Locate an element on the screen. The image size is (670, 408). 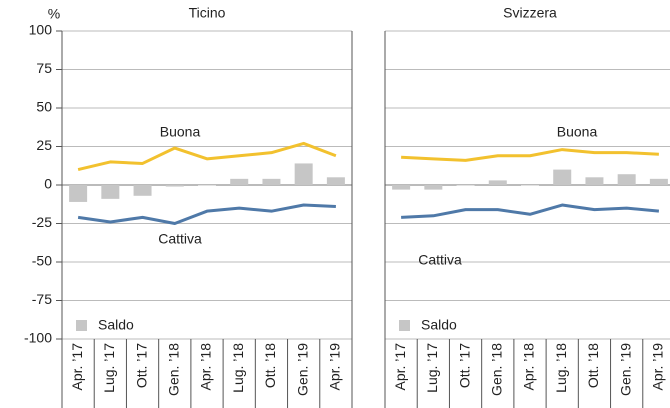
y-tick-label: 25 is located at coordinates (44, 145).